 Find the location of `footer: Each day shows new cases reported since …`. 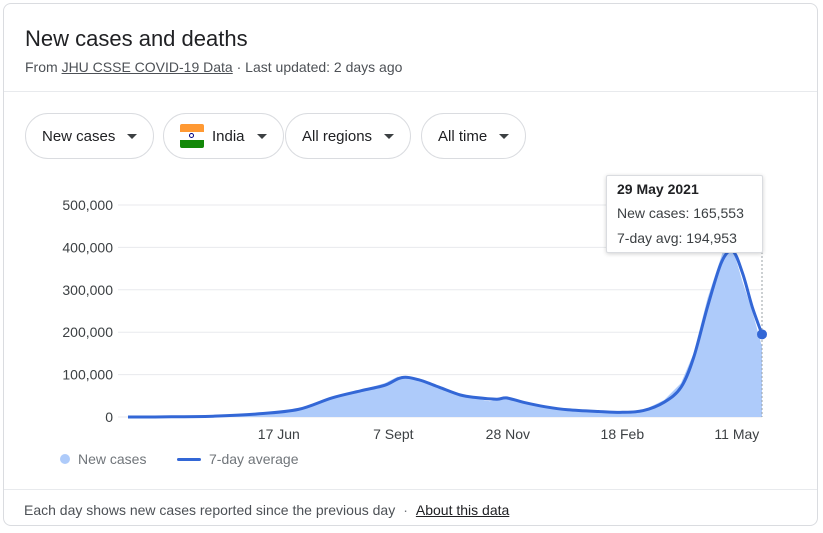

footer: Each day shows new cases reported since … is located at coordinates (267, 510).